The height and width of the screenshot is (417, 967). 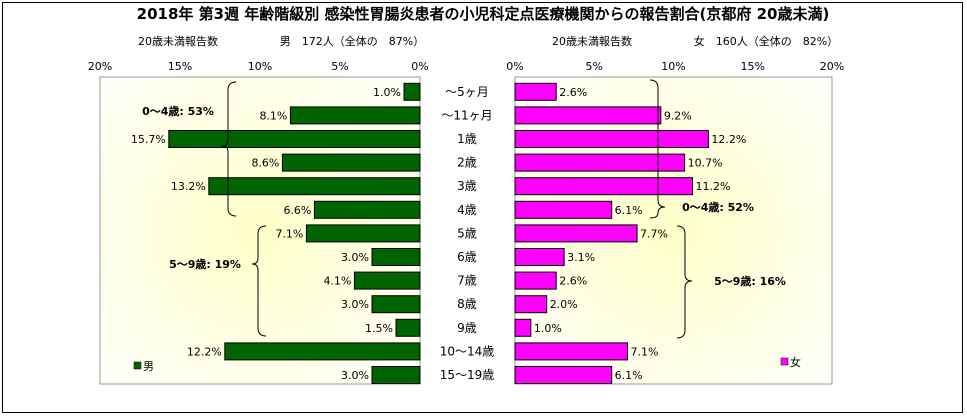 What do you see at coordinates (466, 115) in the screenshot?
I see `category-label: ～11ヶ月` at bounding box center [466, 115].